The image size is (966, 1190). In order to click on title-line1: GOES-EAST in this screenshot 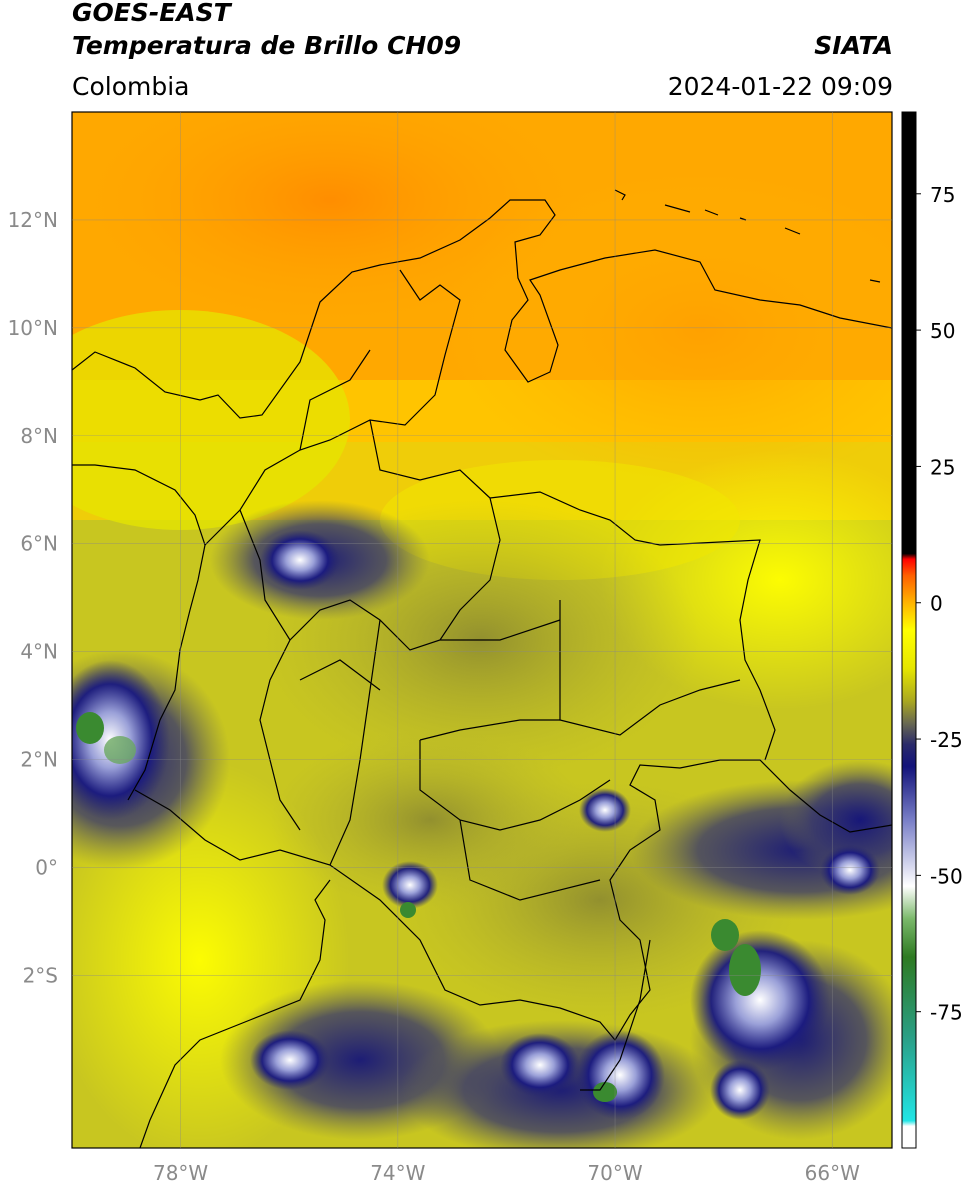, I will do `click(151, 13)`.